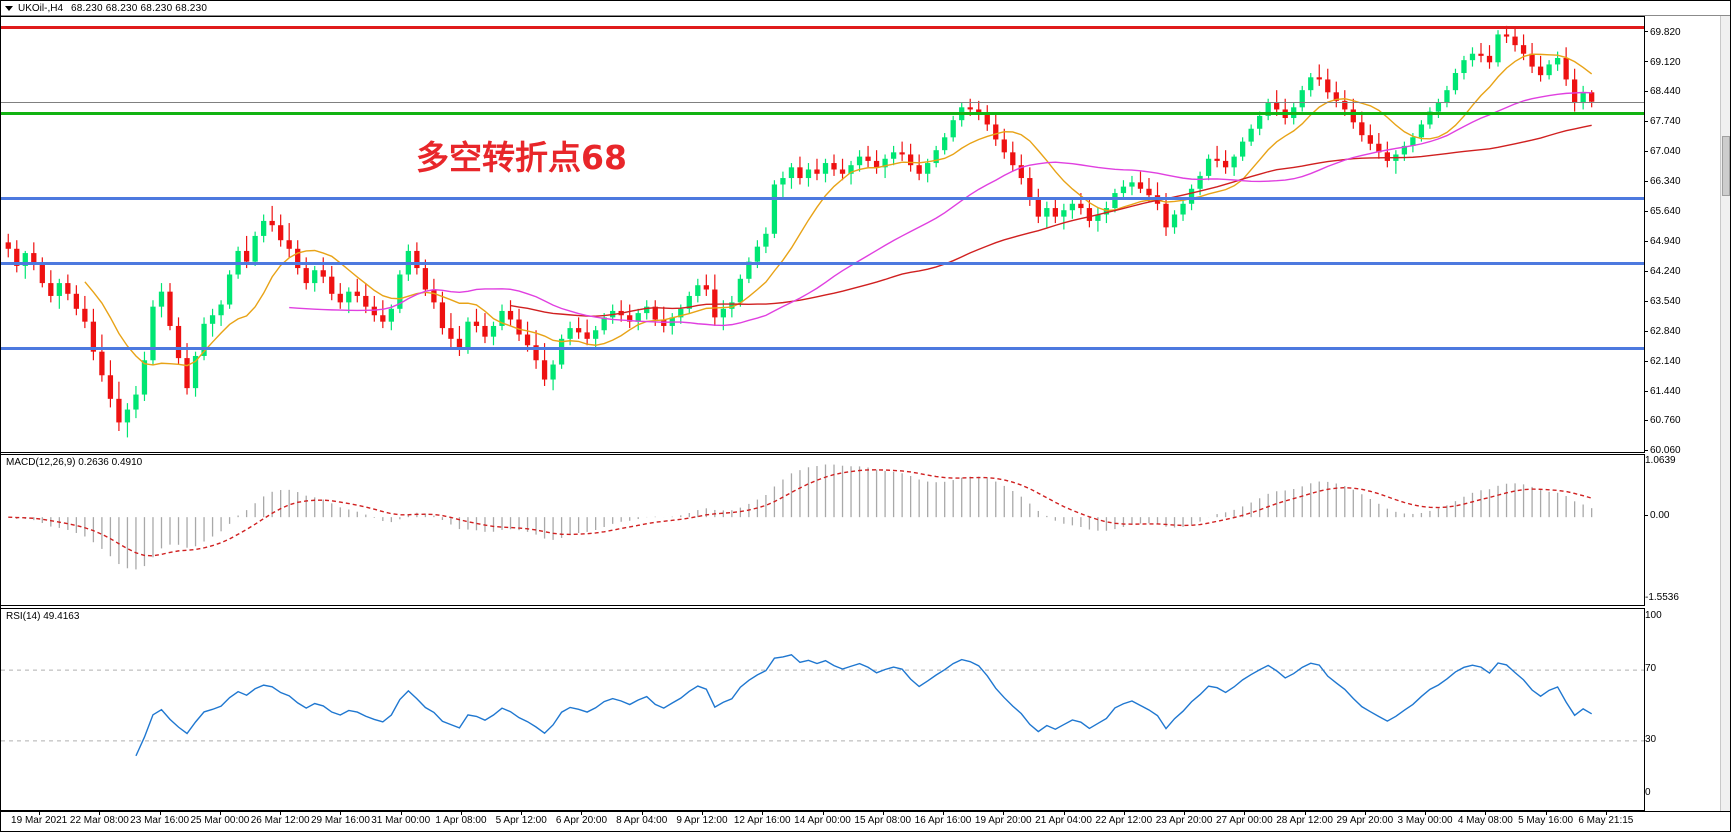  What do you see at coordinates (1003, 820) in the screenshot?
I see `time-axis-label: 19 Apr 20:00` at bounding box center [1003, 820].